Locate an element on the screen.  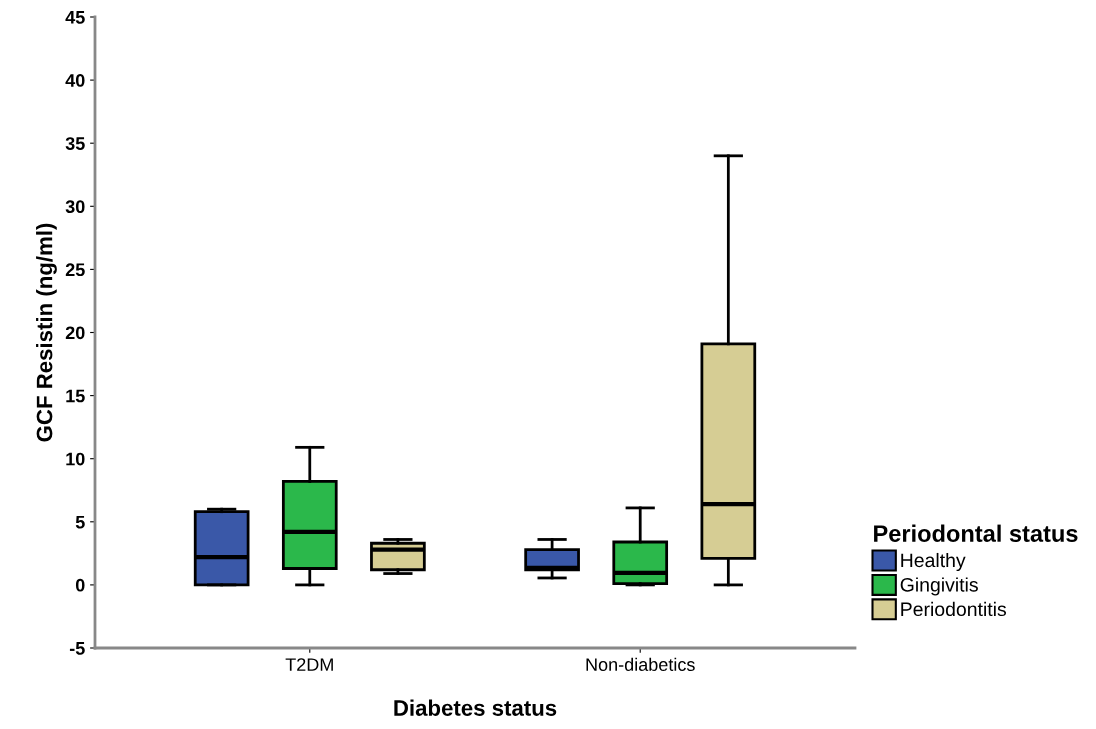
y-tick-label: 15 is located at coordinates (75, 396).